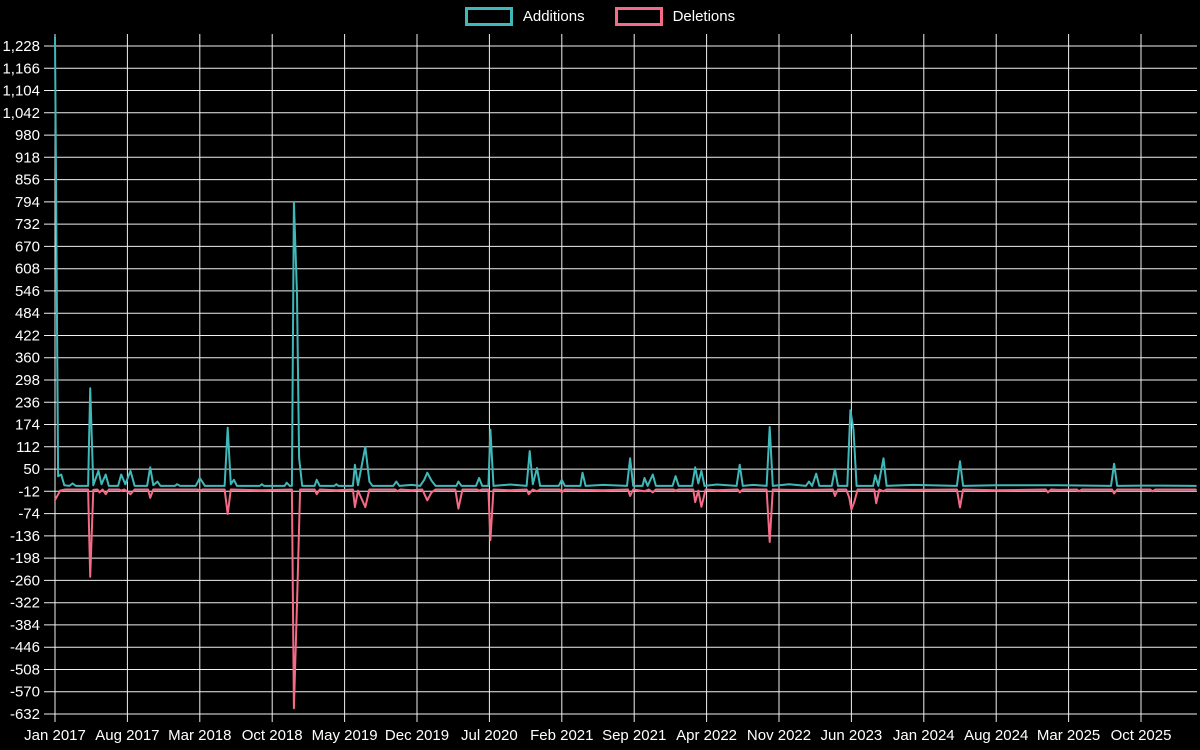  I want to click on legend-label-additions: Additions, so click(553, 16).